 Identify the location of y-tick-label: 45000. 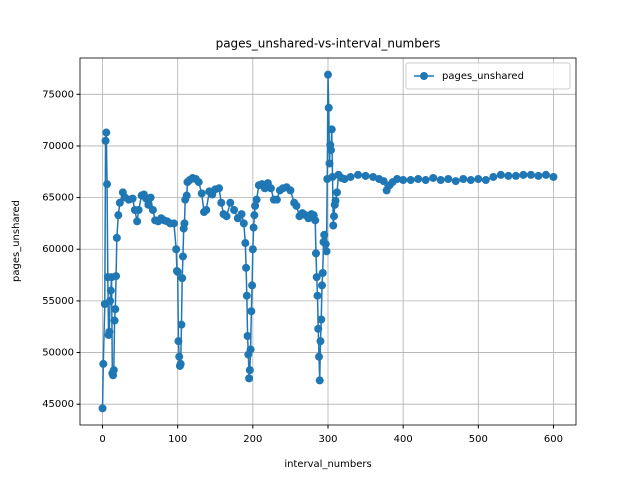
(58, 404).